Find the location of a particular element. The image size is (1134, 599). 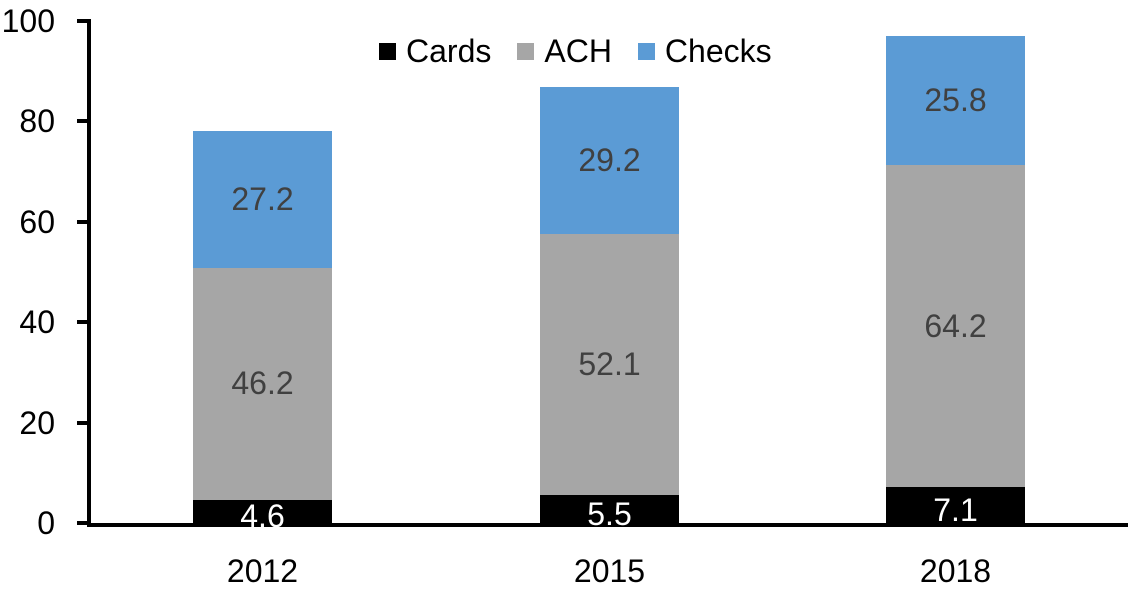

bar-value-label: 25.8 is located at coordinates (955, 99).